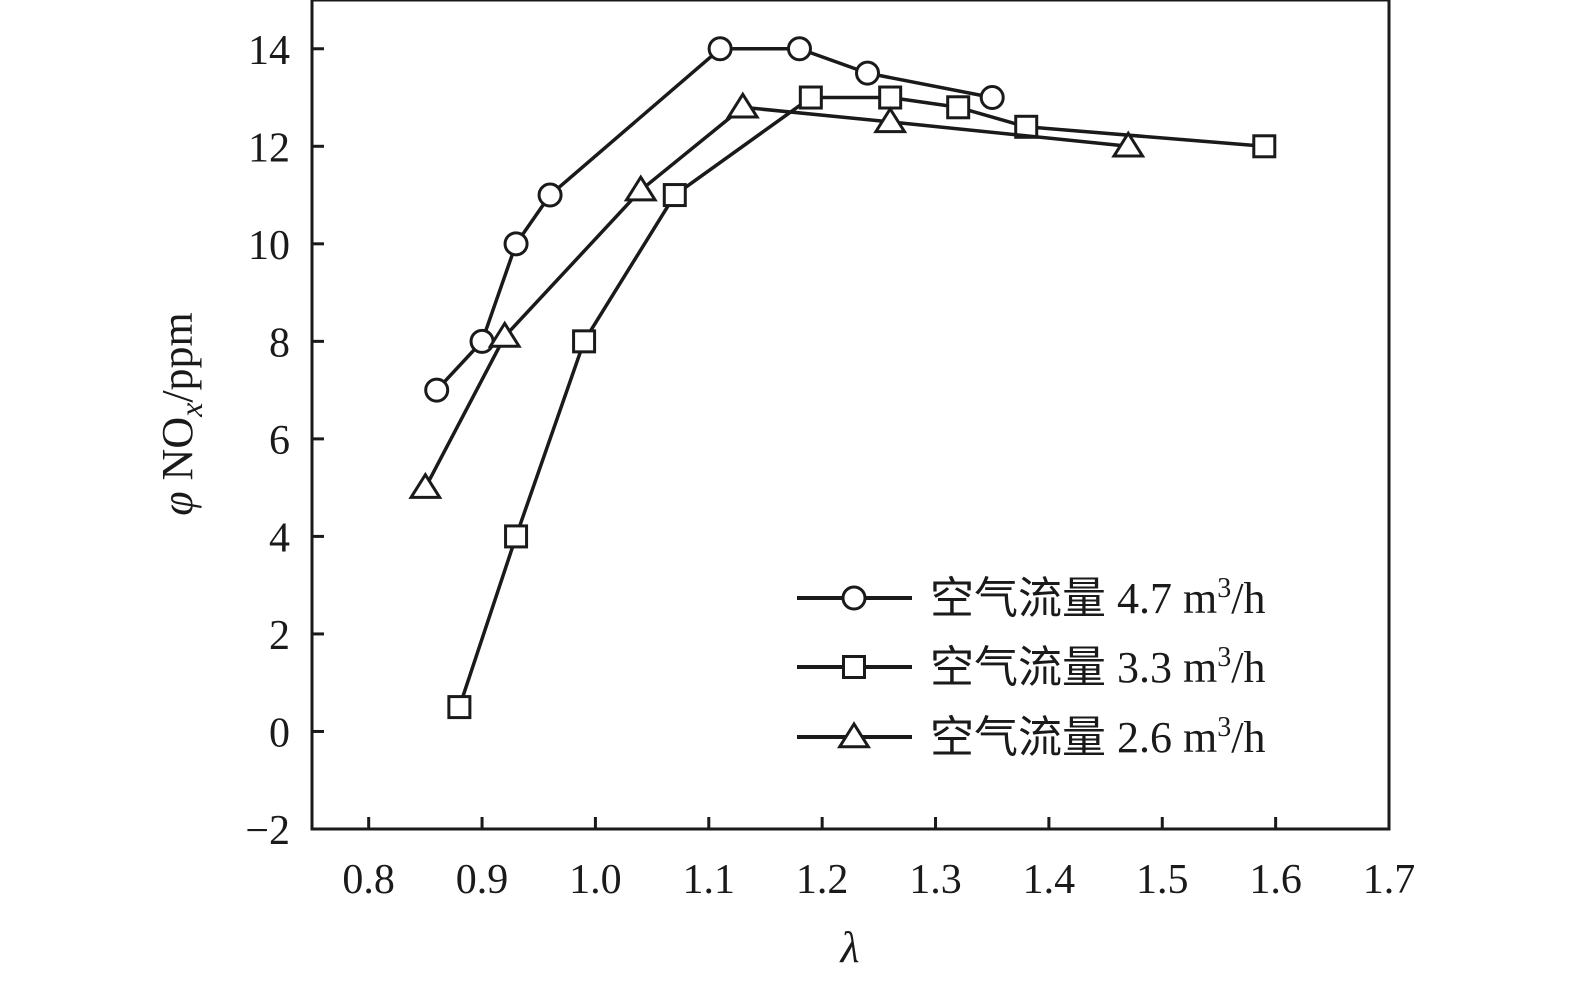 Image resolution: width=1575 pixels, height=983 pixels. I want to click on legend-item-circle: 空气流量 4.7 m3/h, so click(1031, 598).